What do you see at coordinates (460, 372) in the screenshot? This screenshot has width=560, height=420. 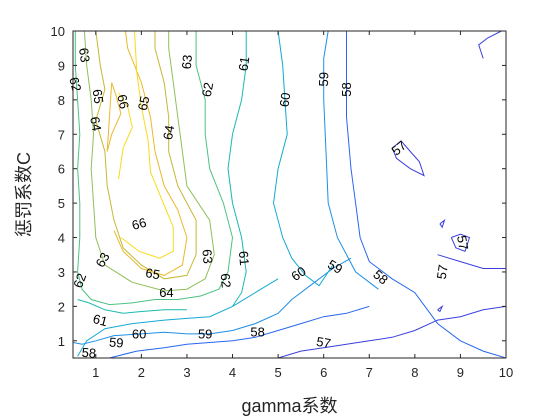 I see `x-tick-label: 9` at bounding box center [460, 372].